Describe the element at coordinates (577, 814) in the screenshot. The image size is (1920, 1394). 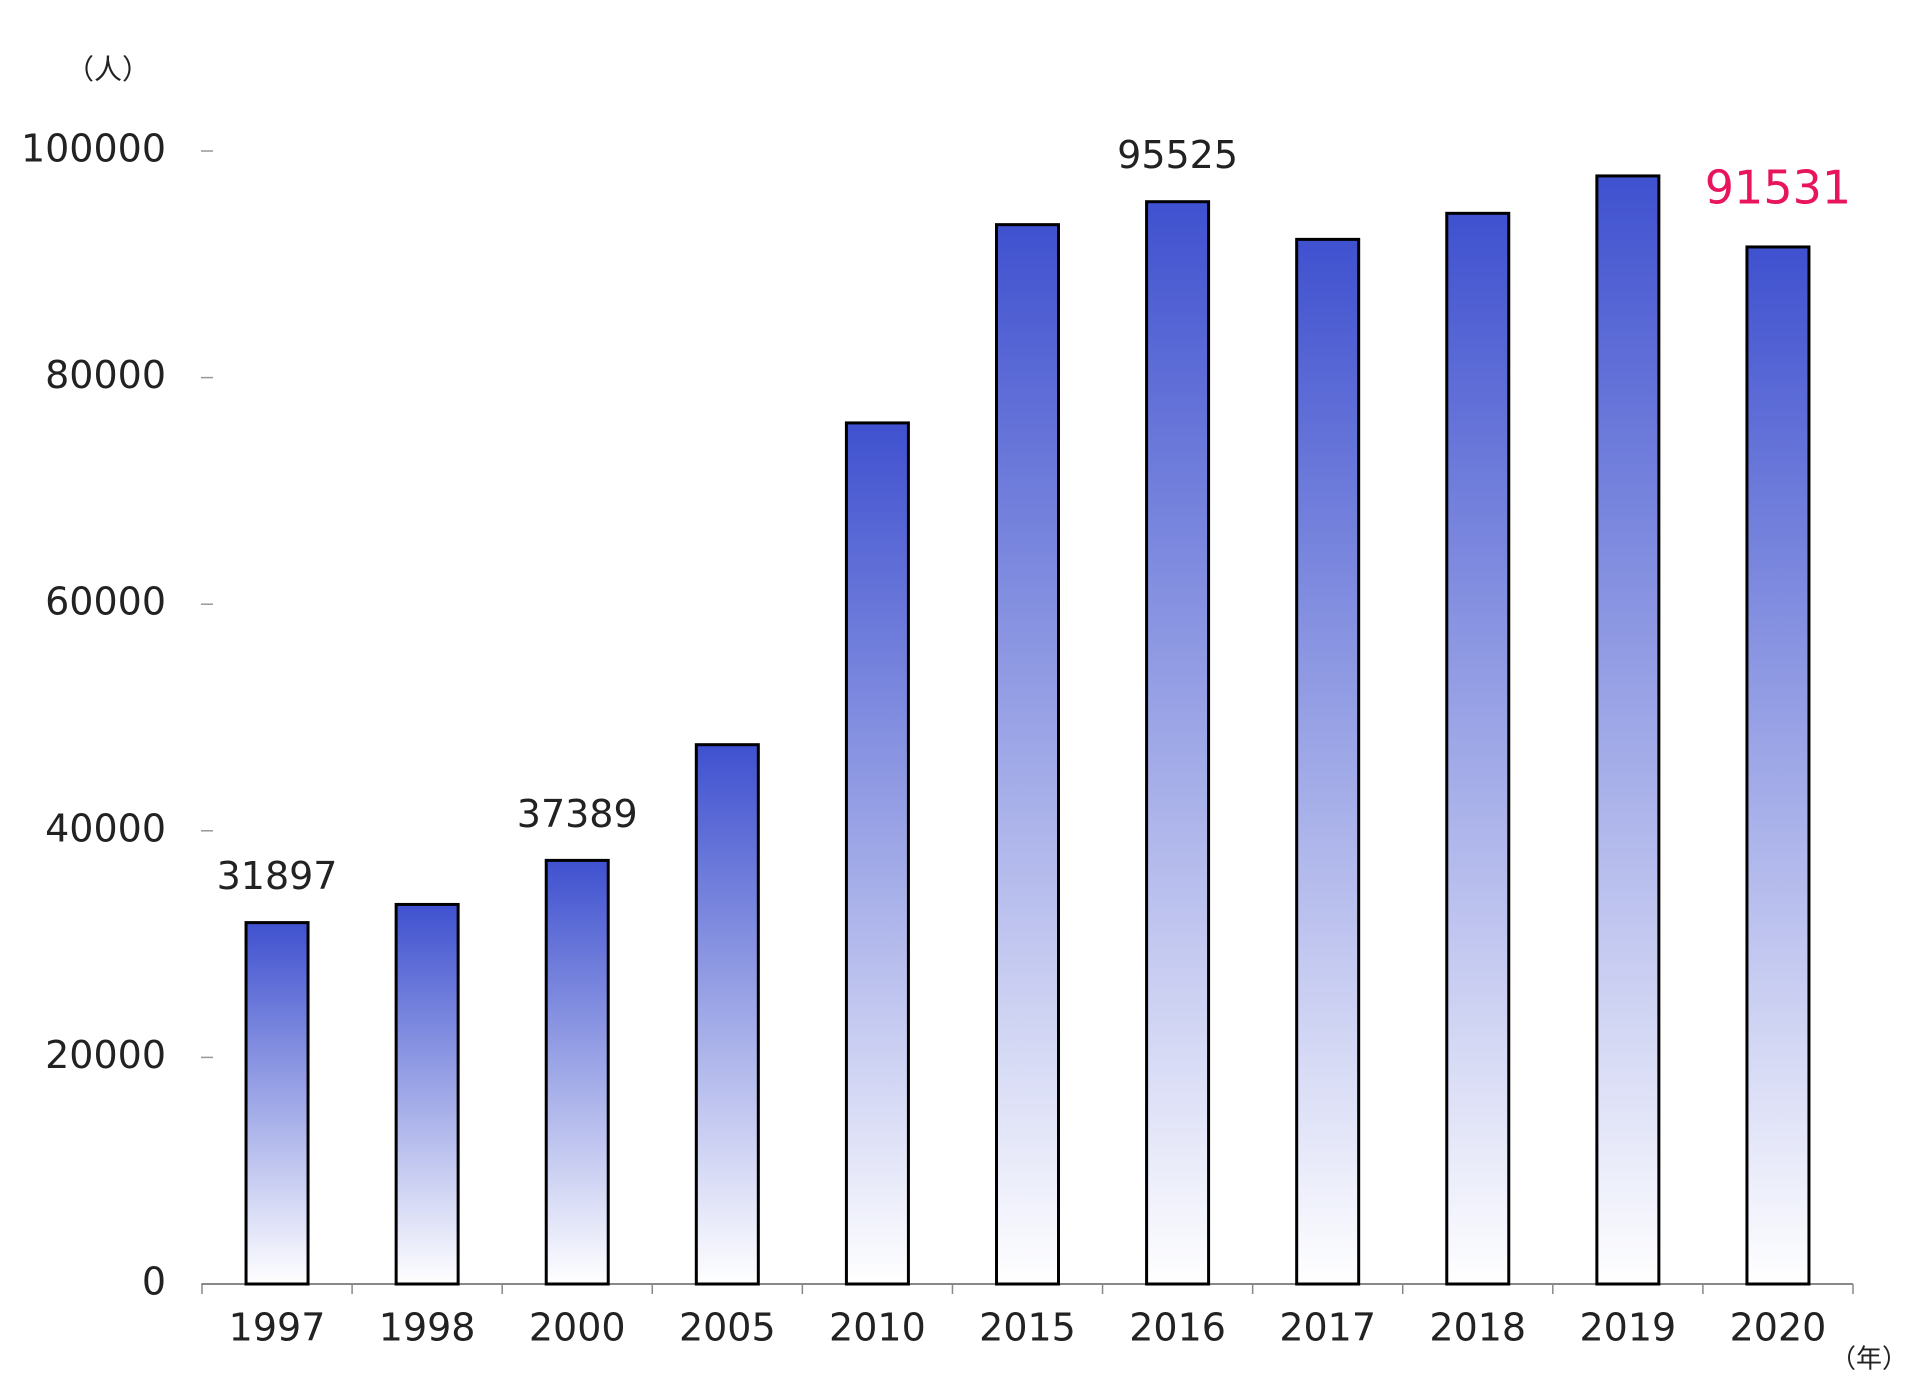
I see `value-label: 37389` at that location.